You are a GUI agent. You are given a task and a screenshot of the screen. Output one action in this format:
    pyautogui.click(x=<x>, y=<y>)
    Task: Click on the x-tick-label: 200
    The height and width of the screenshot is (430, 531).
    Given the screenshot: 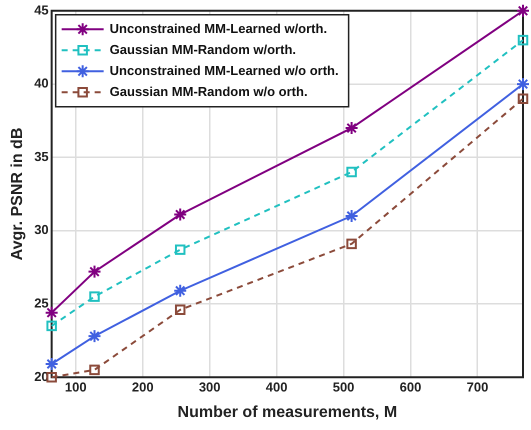 What is the action you would take?
    pyautogui.click(x=143, y=387)
    